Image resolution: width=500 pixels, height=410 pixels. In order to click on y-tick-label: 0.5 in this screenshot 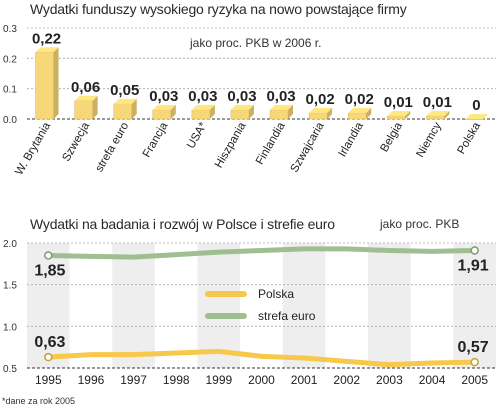, I will do `click(10, 369)`.